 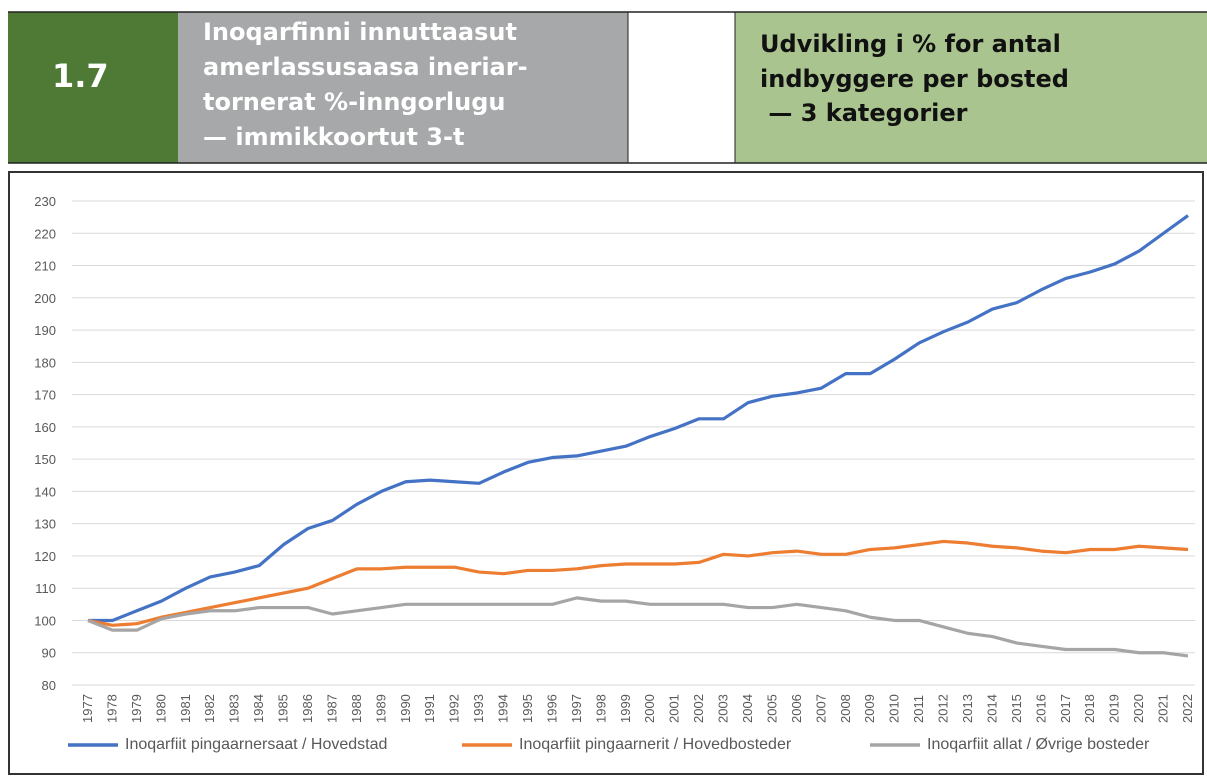 What do you see at coordinates (681, 87) in the screenshot?
I see `spacer-box` at bounding box center [681, 87].